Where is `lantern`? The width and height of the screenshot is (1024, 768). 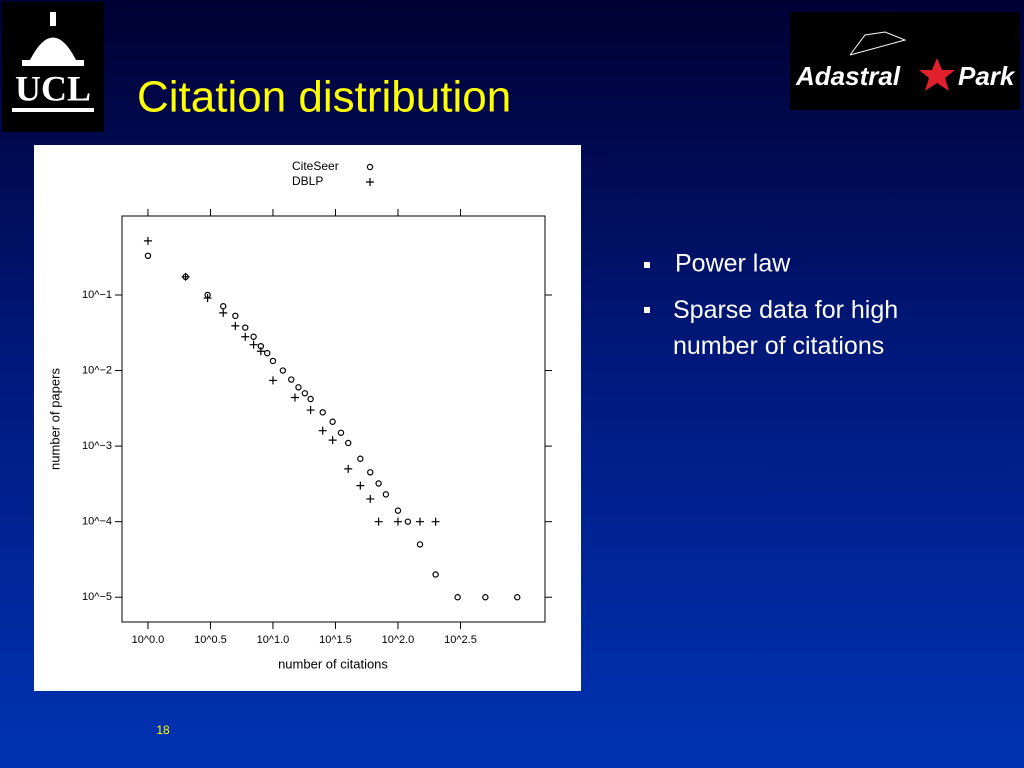
lantern is located at coordinates (53, 19).